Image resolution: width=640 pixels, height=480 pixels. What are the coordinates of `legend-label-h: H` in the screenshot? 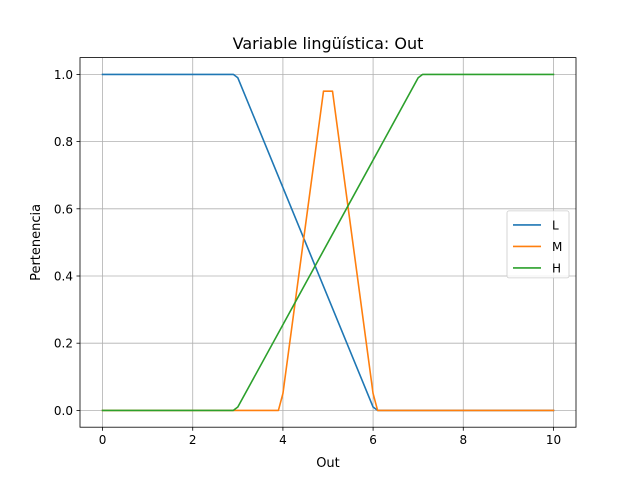 It's located at (556, 268).